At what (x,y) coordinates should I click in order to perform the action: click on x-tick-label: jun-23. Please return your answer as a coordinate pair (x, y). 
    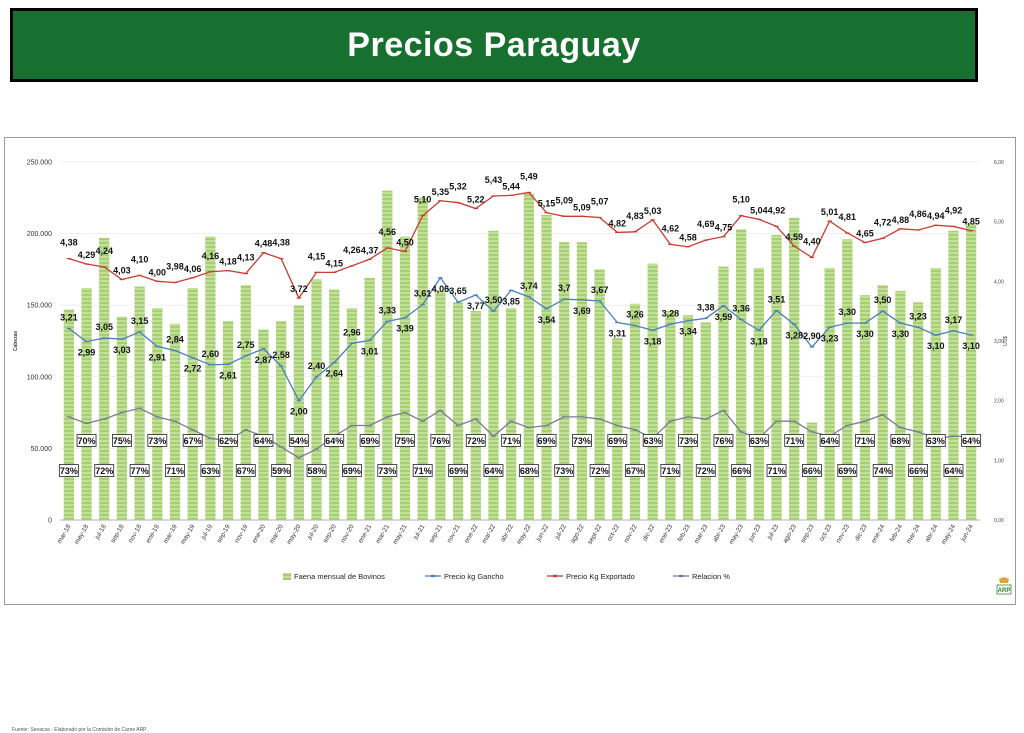
    Looking at the image, I should click on (755, 533).